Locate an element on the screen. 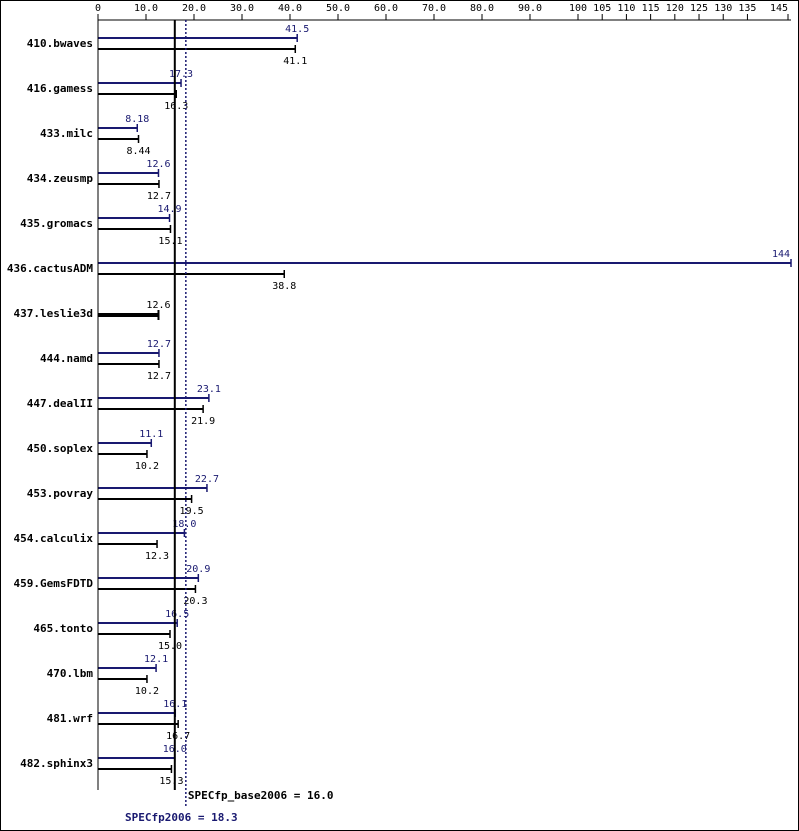 This screenshot has width=799, height=831. benchmark-label: 444.namd is located at coordinates (66, 358).